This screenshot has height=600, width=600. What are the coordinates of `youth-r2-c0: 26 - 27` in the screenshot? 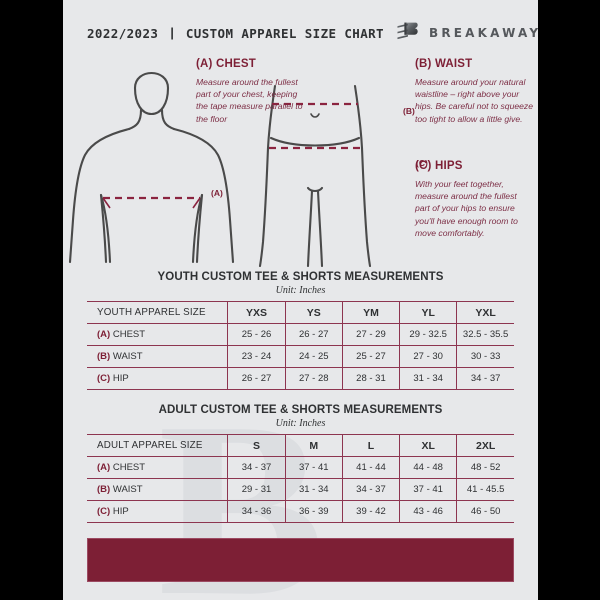 It's located at (256, 378).